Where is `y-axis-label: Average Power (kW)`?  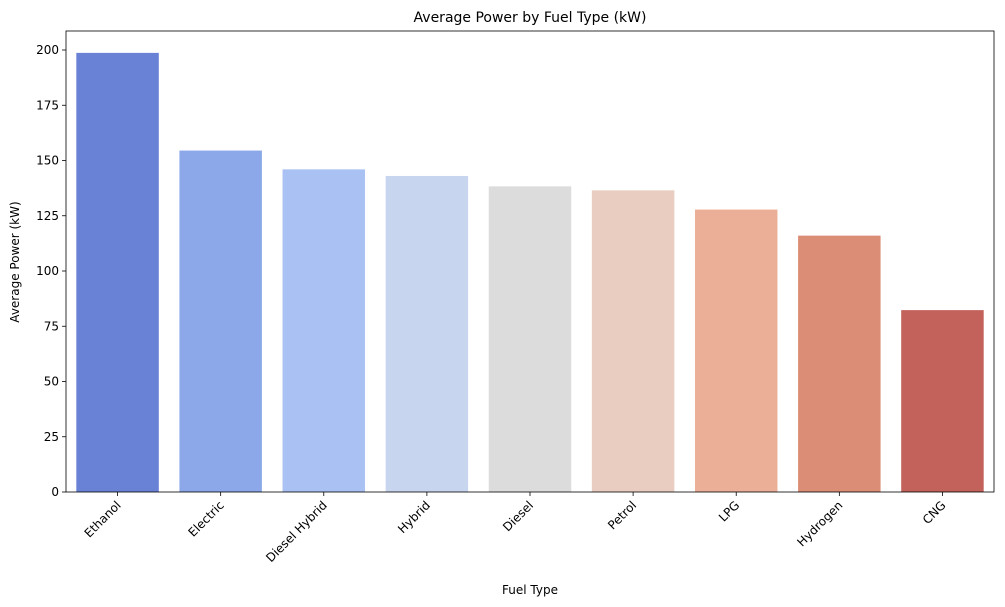
y-axis-label: Average Power (kW) is located at coordinates (15, 261).